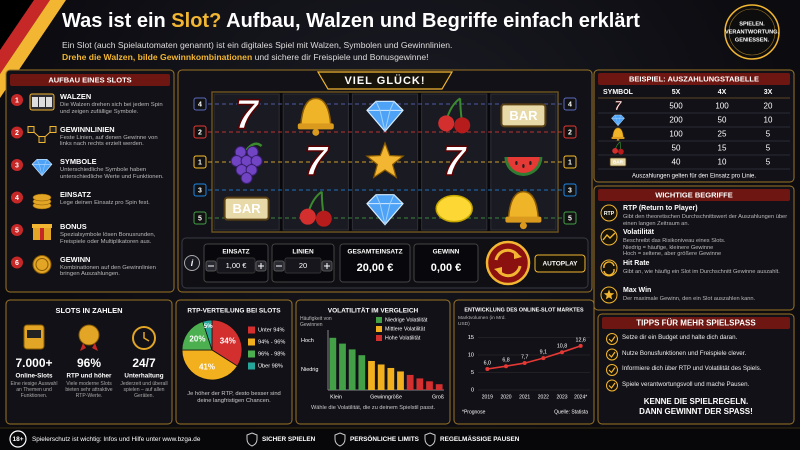 This screenshot has width=800, height=450. Describe the element at coordinates (208, 327) in the screenshot. I see `slice-label: 5%` at that location.